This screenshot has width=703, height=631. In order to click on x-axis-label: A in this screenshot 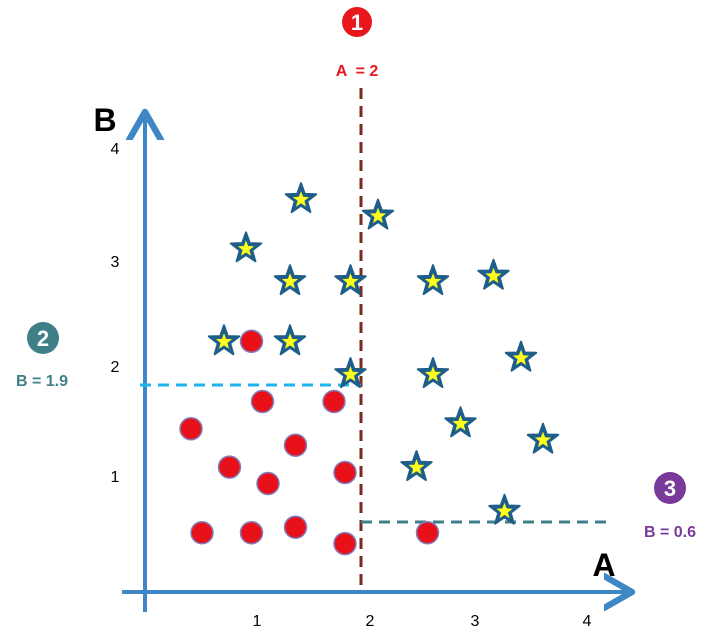, I will do `click(603, 565)`.